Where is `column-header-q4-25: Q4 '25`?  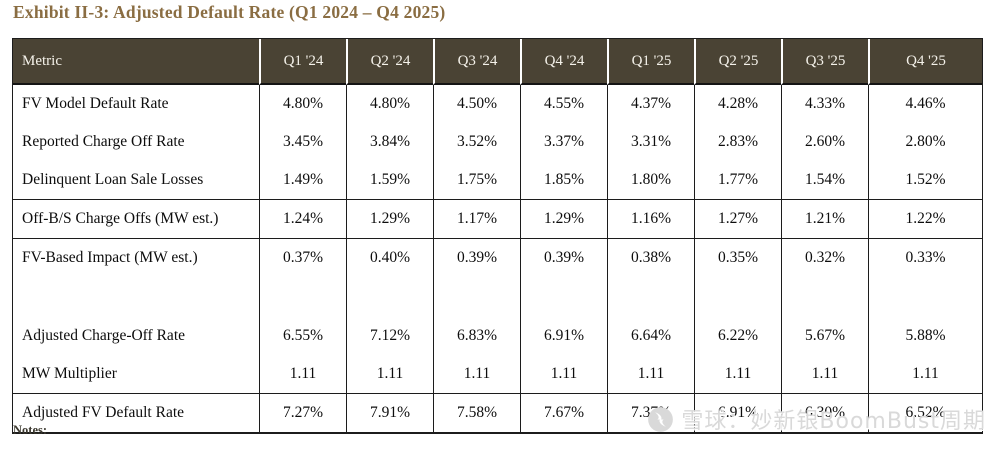 column-header-q4-25: Q4 '25 is located at coordinates (925, 62).